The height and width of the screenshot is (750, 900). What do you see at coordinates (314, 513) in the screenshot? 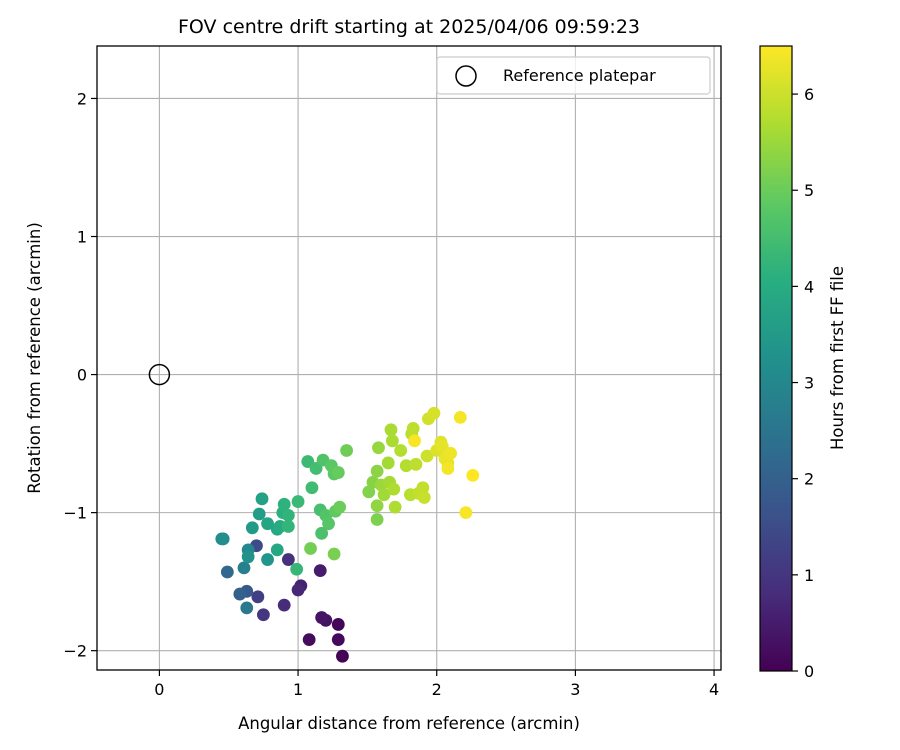
I see `data-points` at bounding box center [314, 513].